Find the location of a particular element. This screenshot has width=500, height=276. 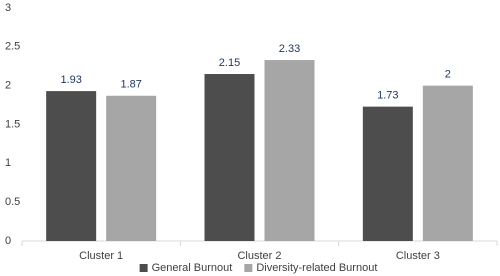

y-tick-label: 3 is located at coordinates (8, 8).